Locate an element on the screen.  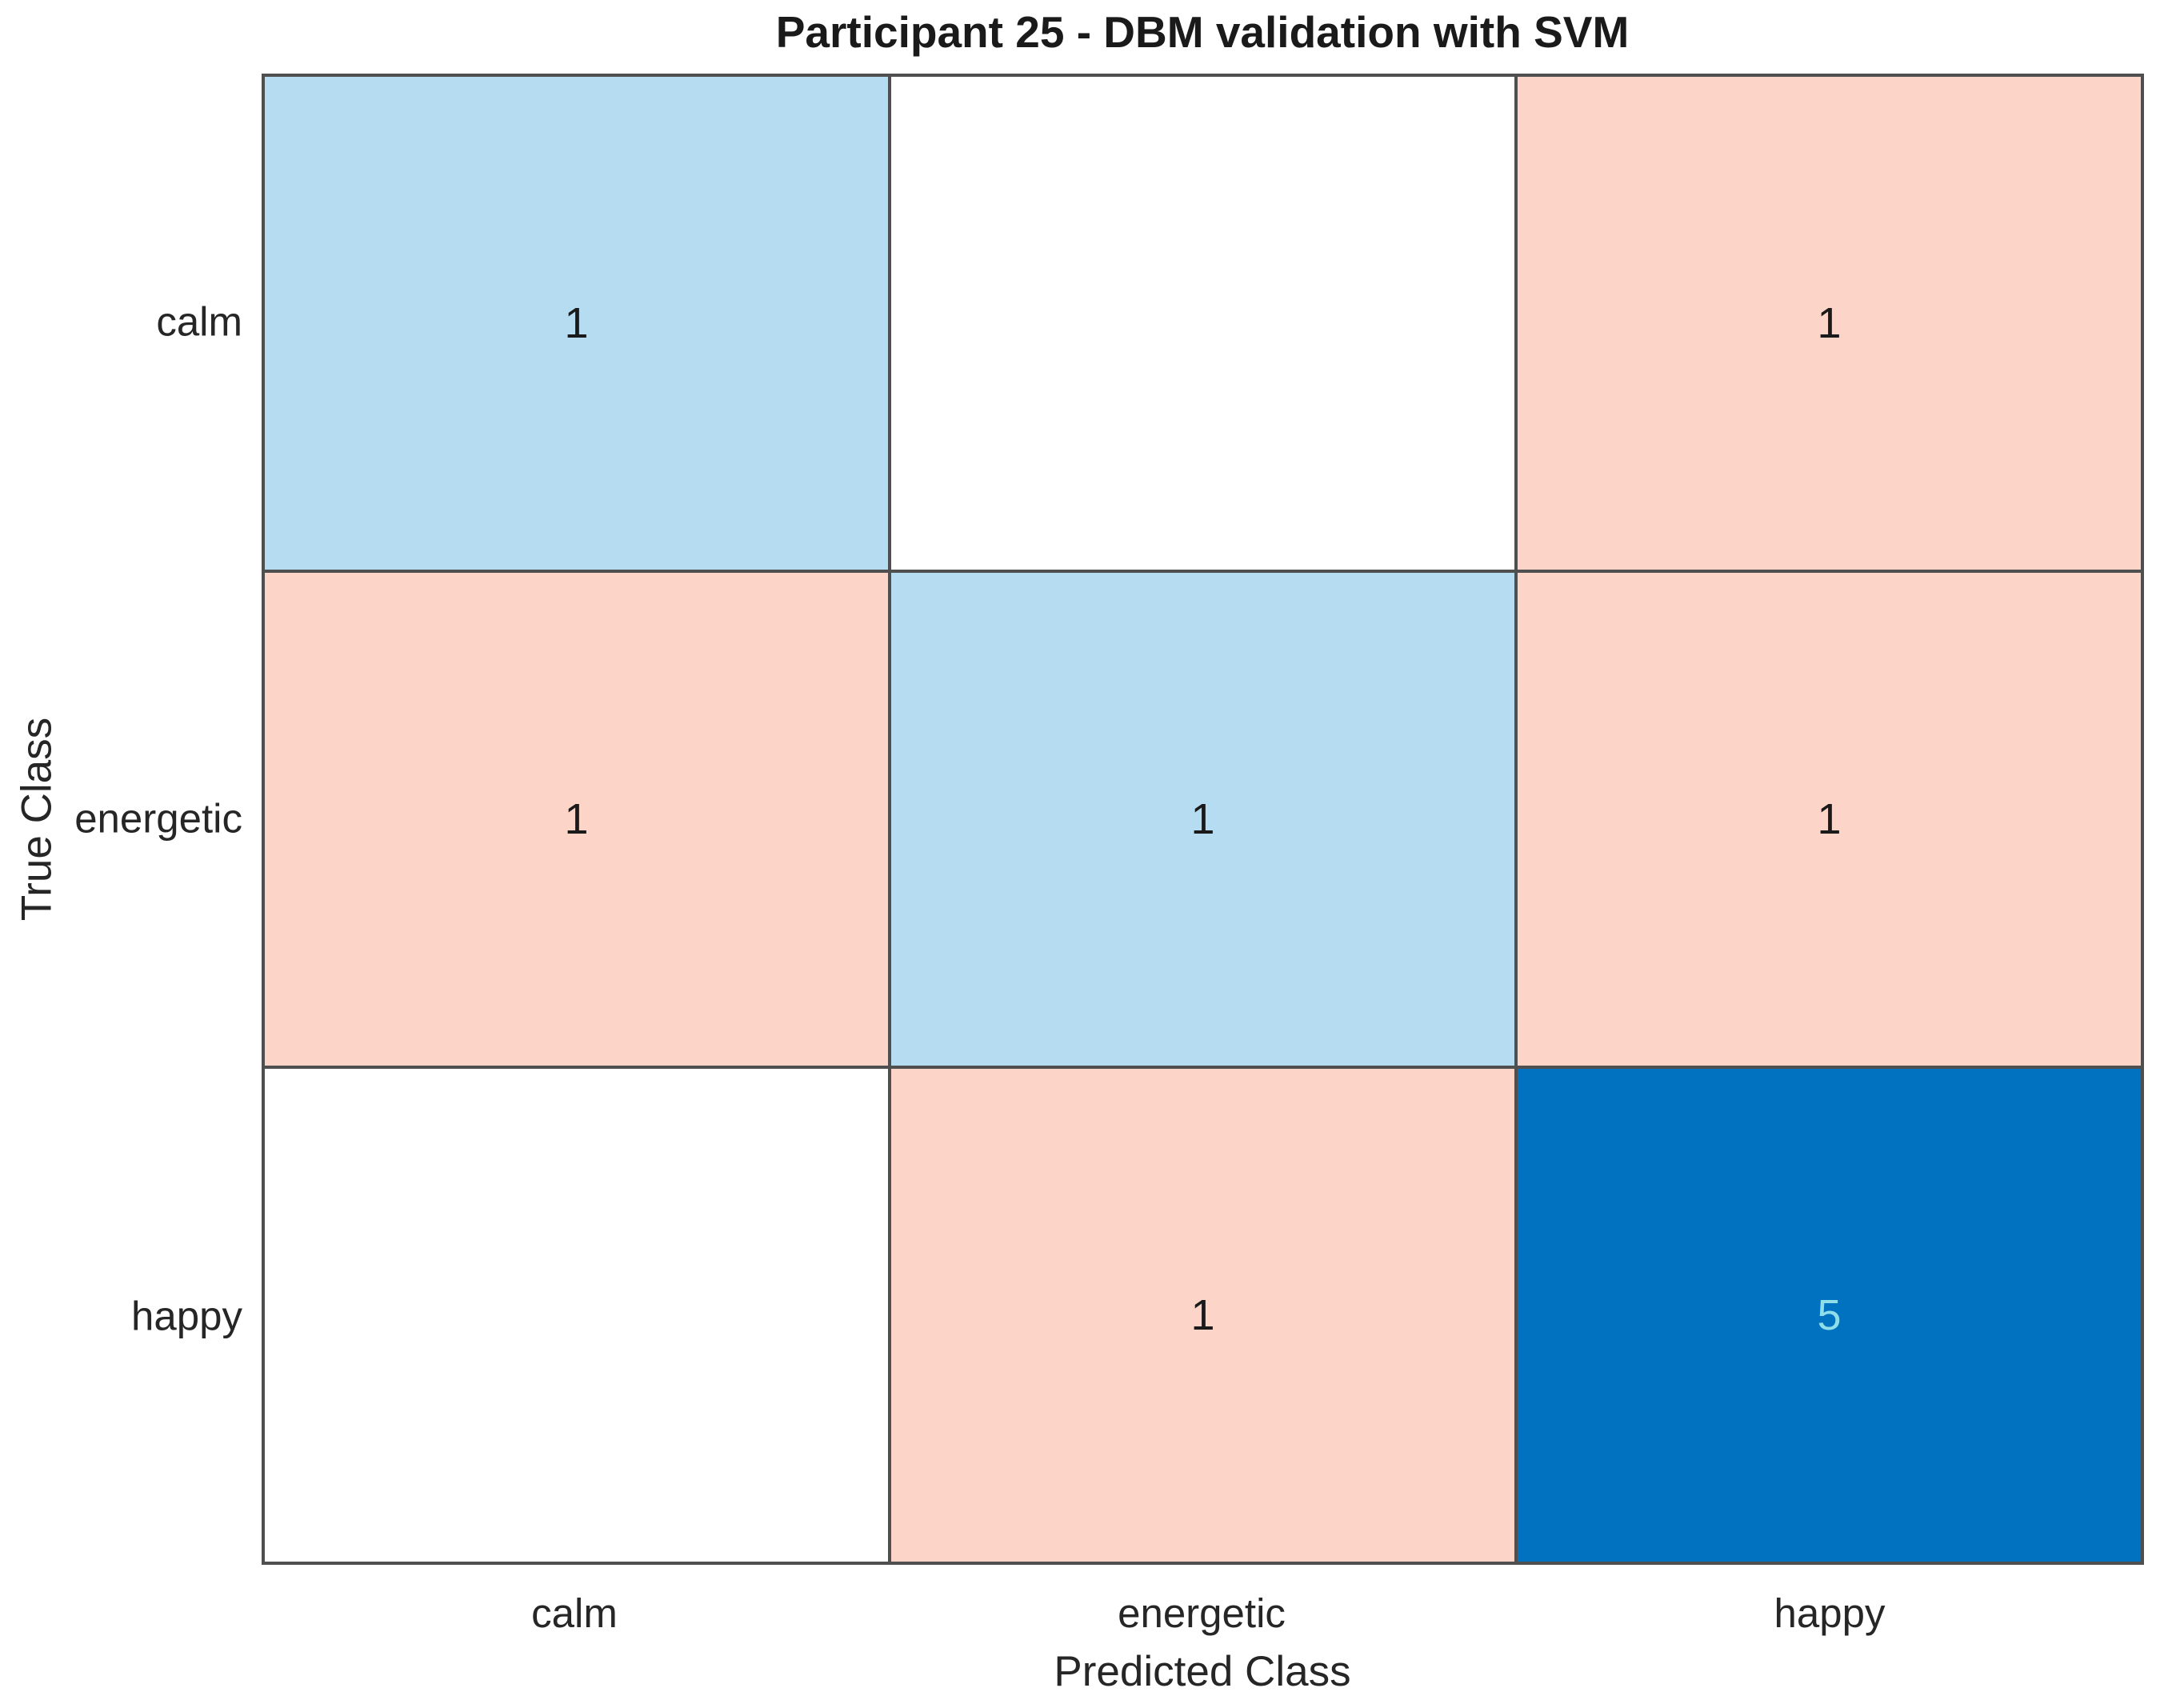
matrix-cell-energetic-happy: 1 is located at coordinates (1829, 819).